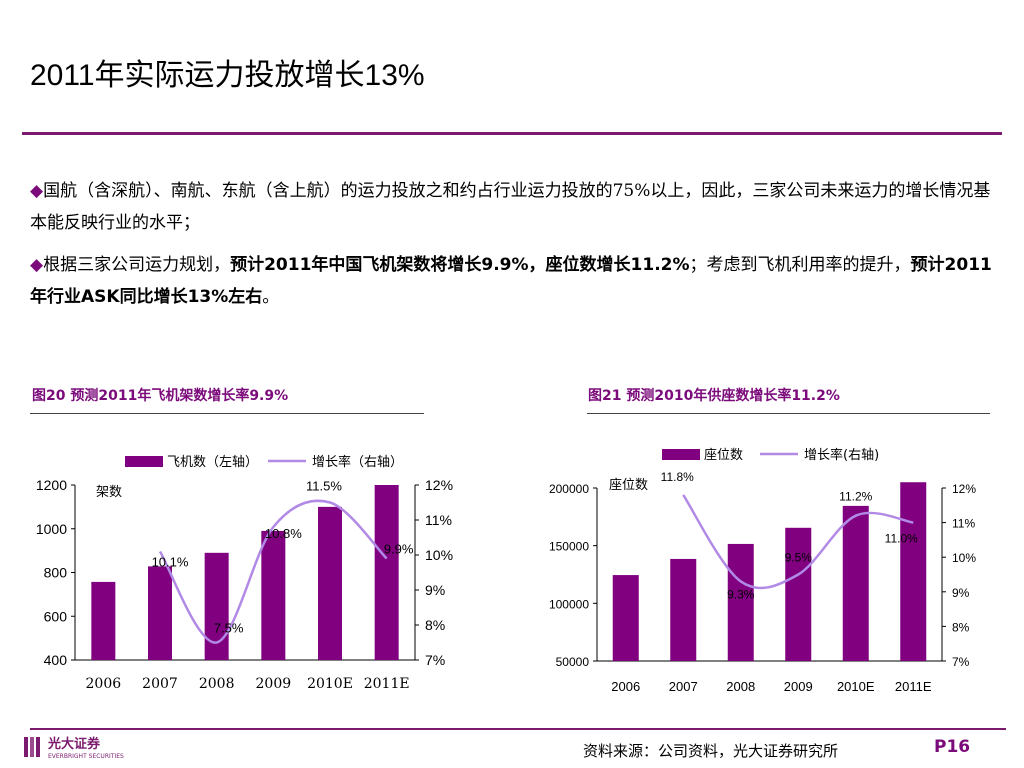 Image resolution: width=1024 pixels, height=768 pixels. I want to click on left-tick-label: 600, so click(56, 616).